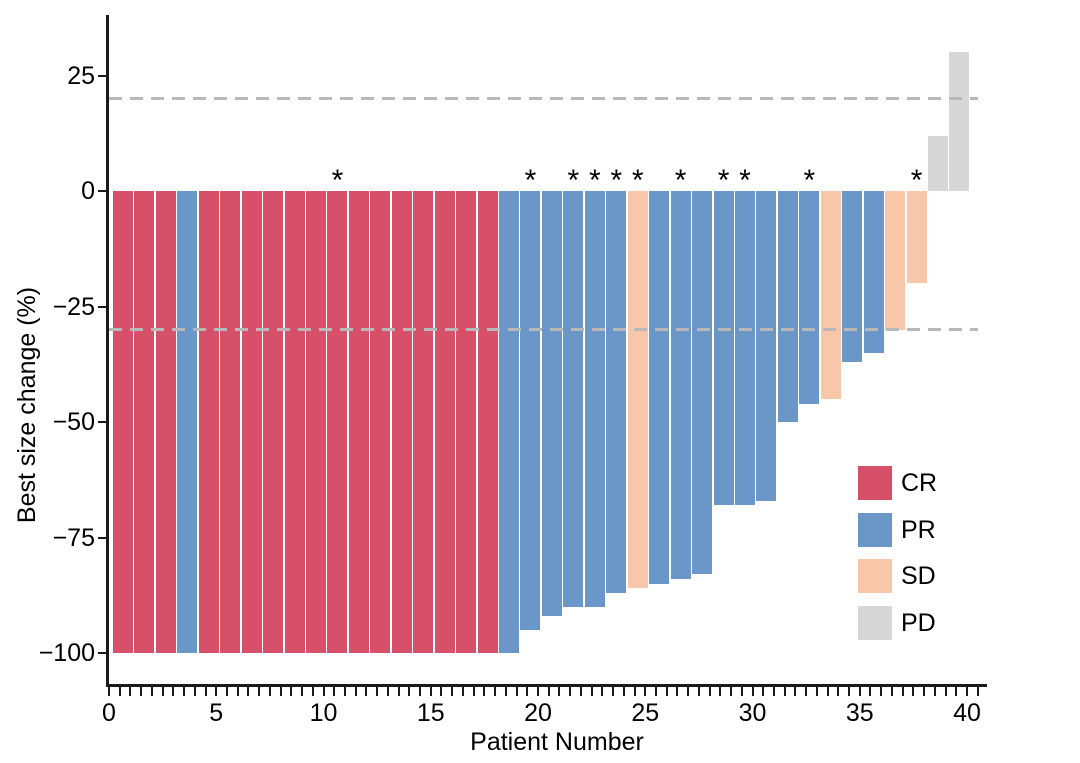  Describe the element at coordinates (806, 691) in the screenshot. I see `x-tick-32.5` at that location.